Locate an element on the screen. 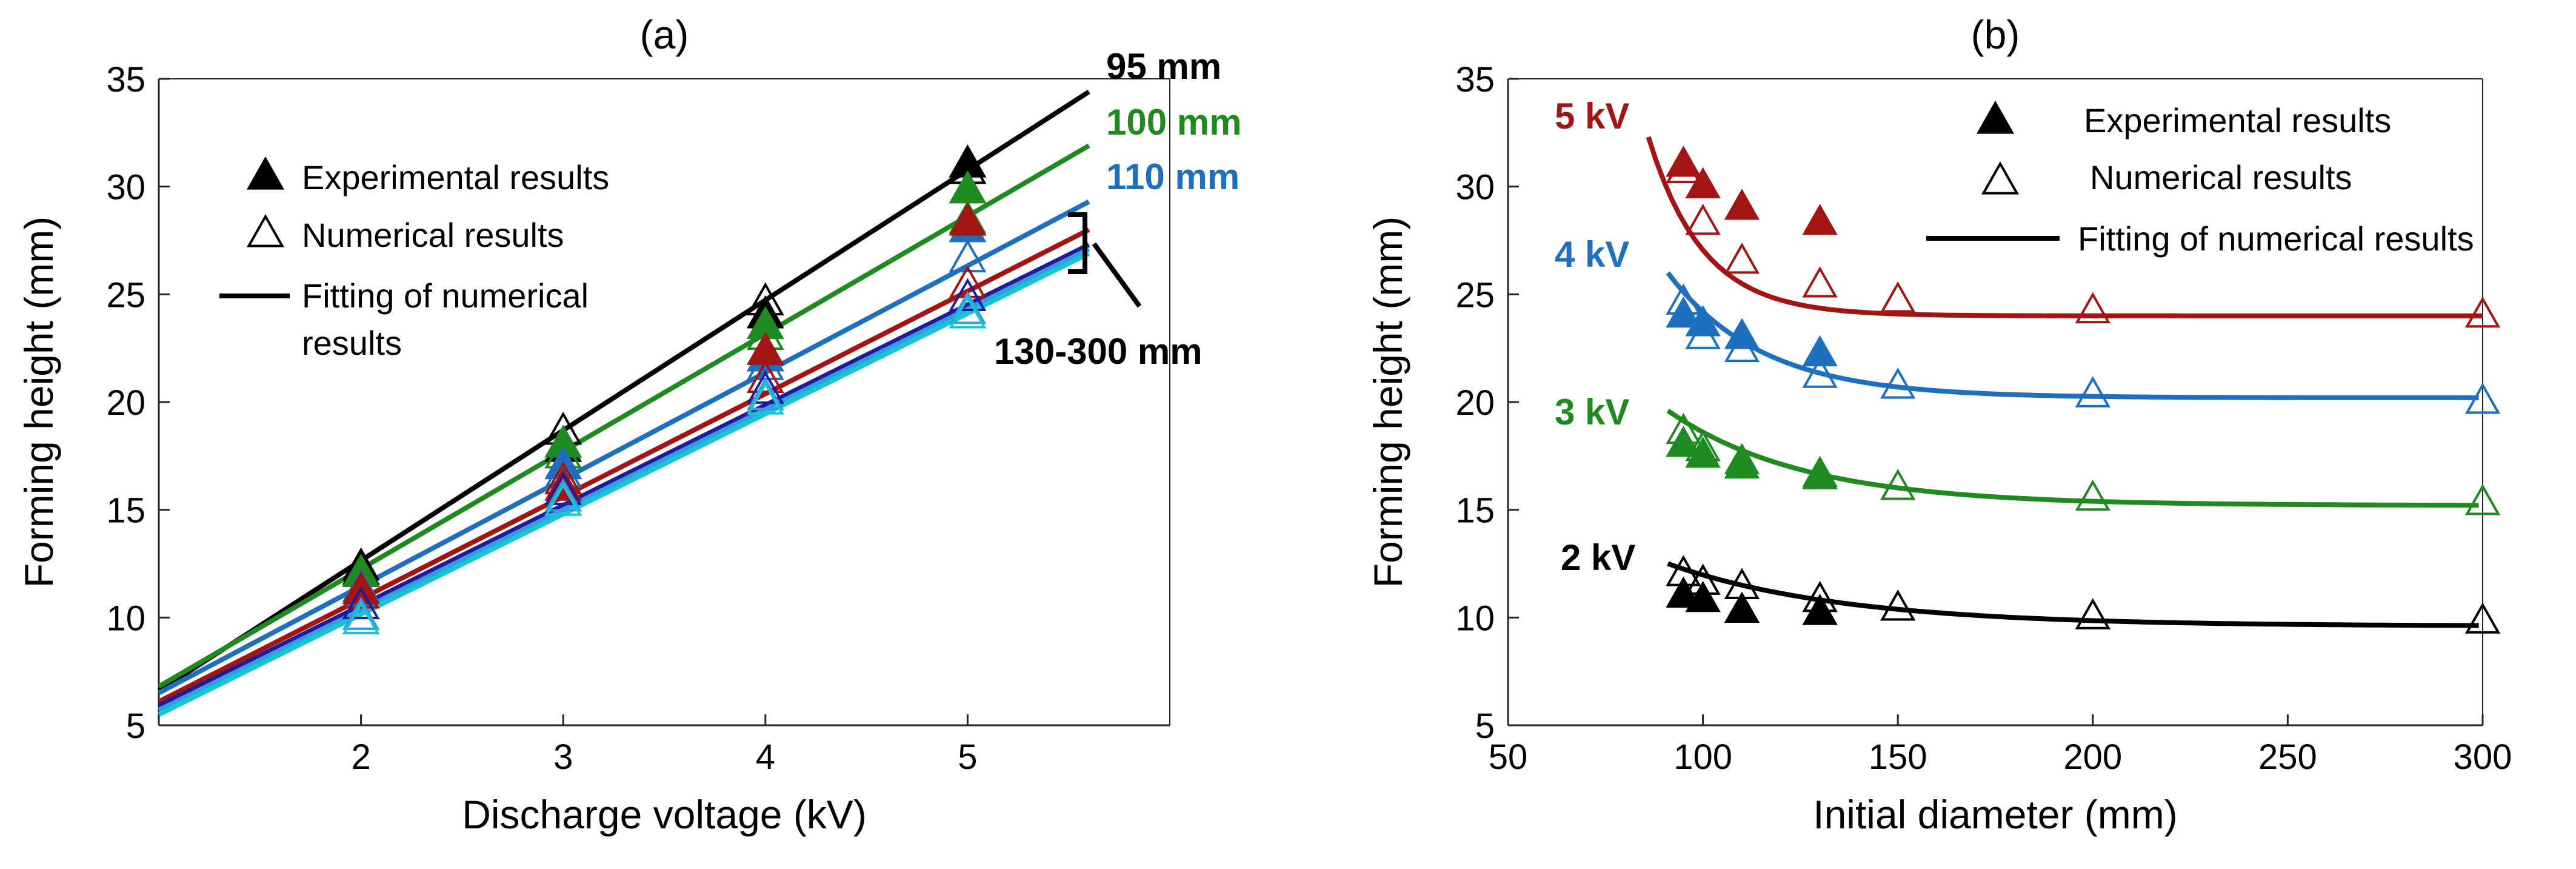 The image size is (2576, 869). panel-a-x-tick-label: 5 is located at coordinates (967, 757).